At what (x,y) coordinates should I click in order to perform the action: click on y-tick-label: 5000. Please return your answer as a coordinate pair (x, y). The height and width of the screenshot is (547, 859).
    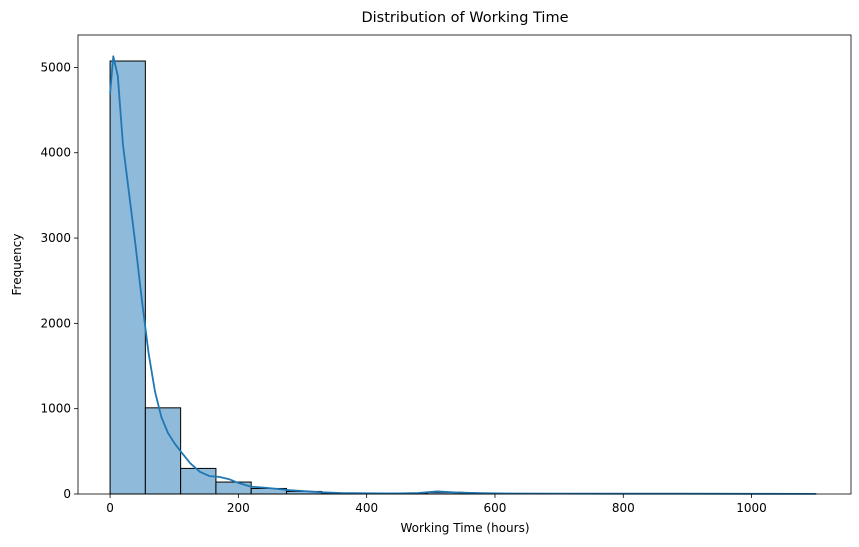
    Looking at the image, I should click on (55, 67).